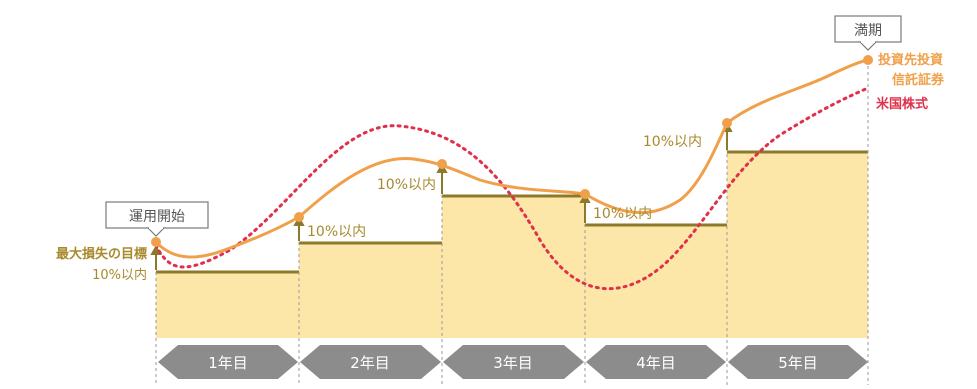 The image size is (977, 389). Describe the element at coordinates (442, 164) in the screenshot. I see `fund-point-year2` at that location.